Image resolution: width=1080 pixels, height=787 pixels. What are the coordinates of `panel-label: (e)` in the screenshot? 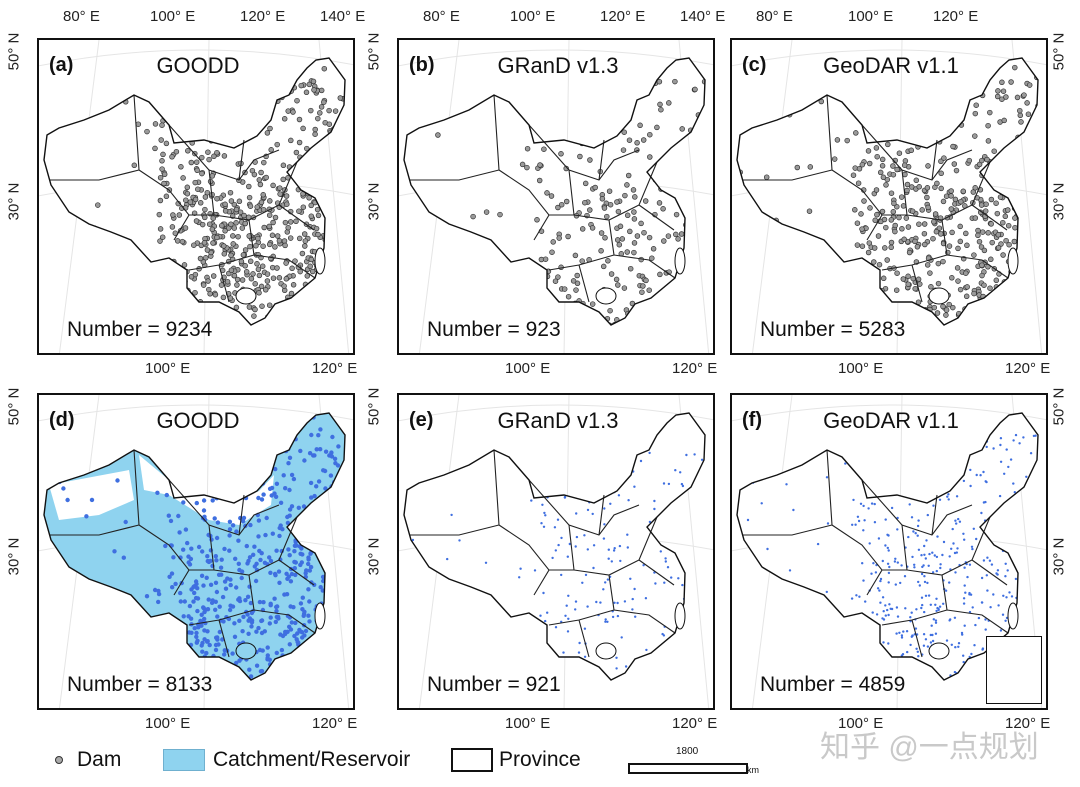 It's located at (421, 420).